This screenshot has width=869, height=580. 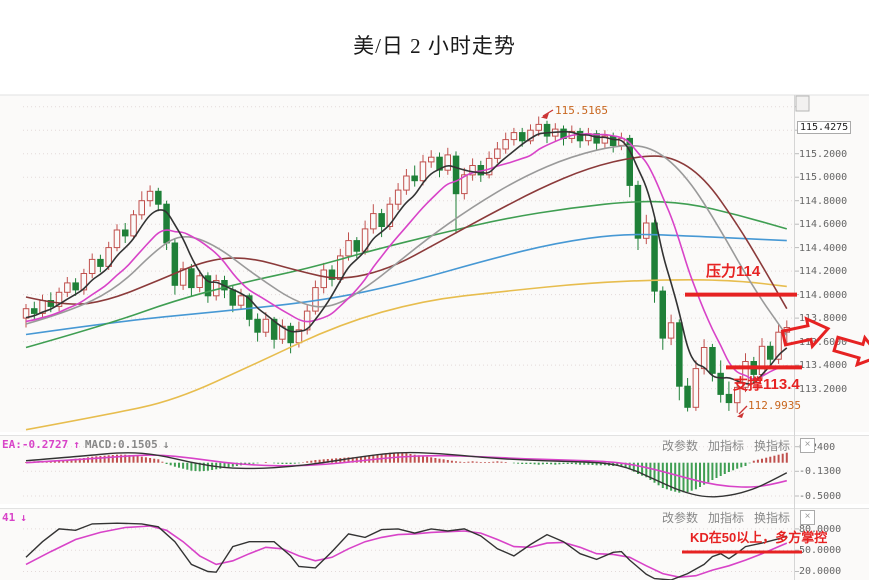 I want to click on up-arrow-icon: ↑, so click(x=76, y=444).